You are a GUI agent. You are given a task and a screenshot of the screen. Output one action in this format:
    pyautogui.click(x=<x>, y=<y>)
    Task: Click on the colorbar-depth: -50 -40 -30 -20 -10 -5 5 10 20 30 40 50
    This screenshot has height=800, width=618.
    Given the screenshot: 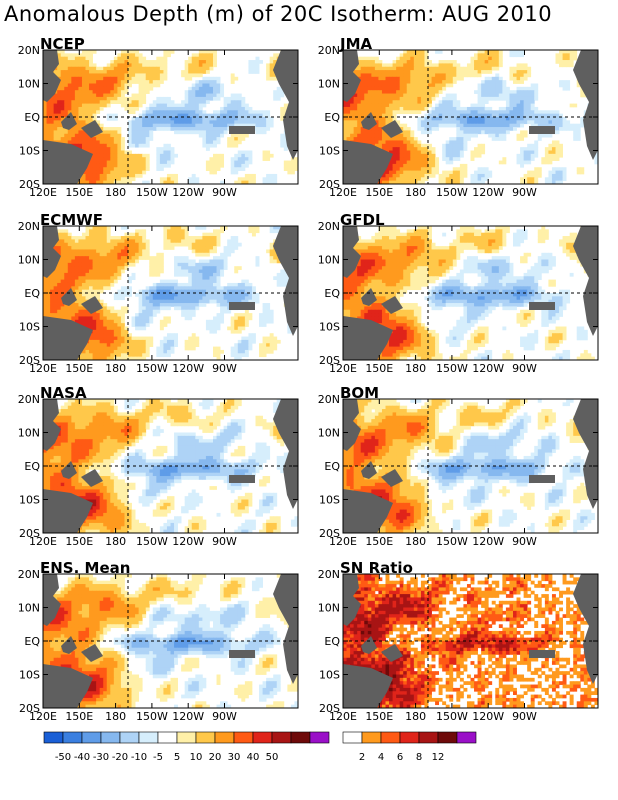 What is the action you would take?
    pyautogui.click(x=188, y=751)
    